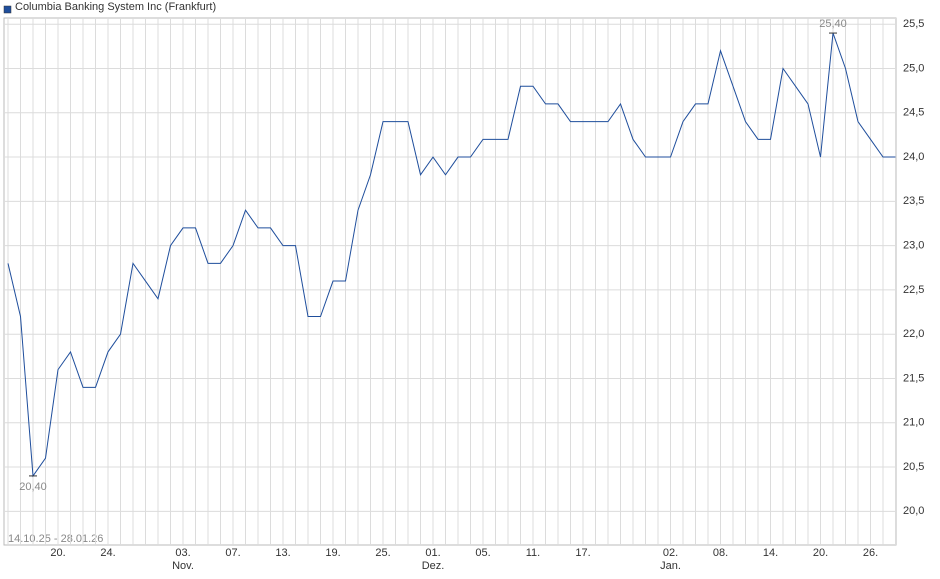 Image resolution: width=940 pixels, height=579 pixels. I want to click on y-tick-label: 25,0, so click(913, 68).